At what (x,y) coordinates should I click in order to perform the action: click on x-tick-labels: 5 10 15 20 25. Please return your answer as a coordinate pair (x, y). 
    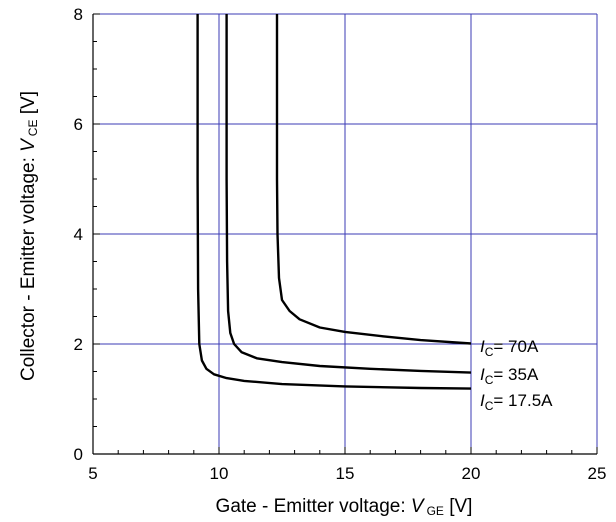
    Looking at the image, I should click on (347, 473).